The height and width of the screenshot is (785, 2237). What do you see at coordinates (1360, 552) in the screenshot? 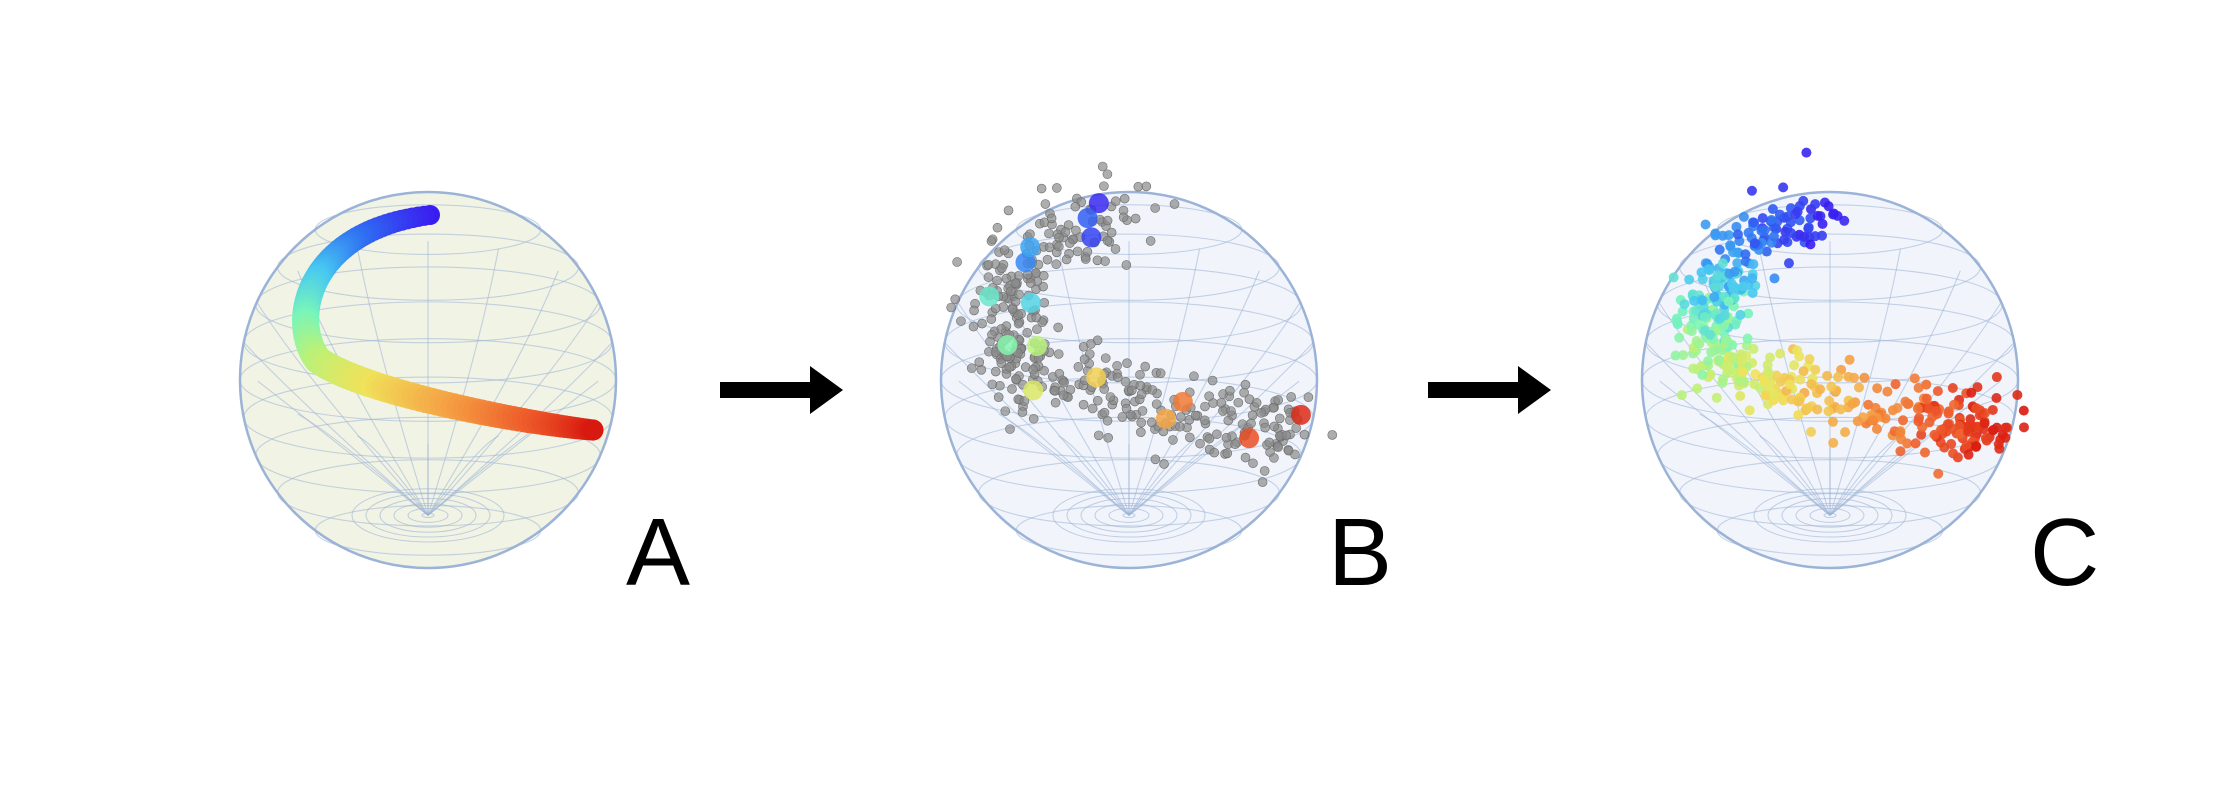
I see `panel-label-b: B` at bounding box center [1360, 552].